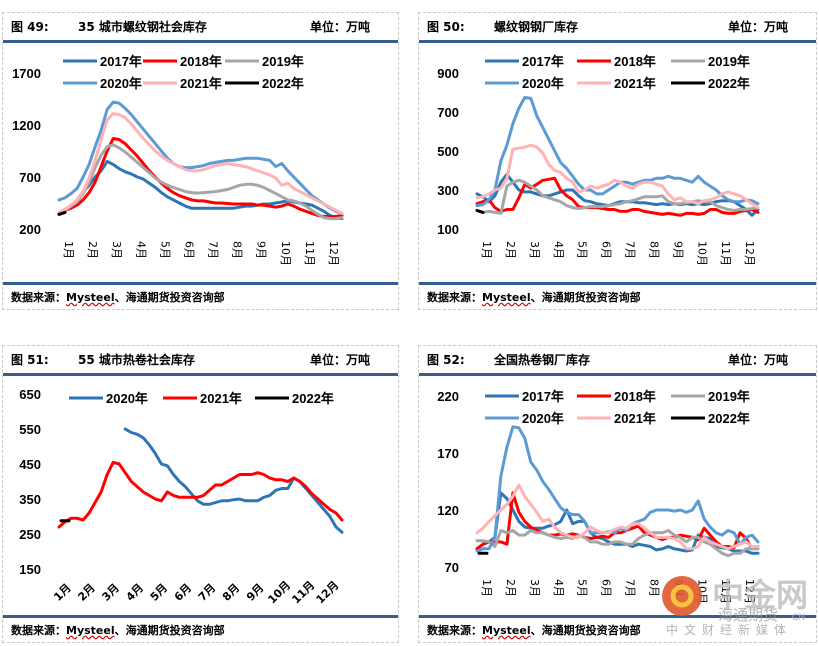 This screenshot has height=646, width=819. I want to click on y-tick-label: 1700, so click(26, 73).